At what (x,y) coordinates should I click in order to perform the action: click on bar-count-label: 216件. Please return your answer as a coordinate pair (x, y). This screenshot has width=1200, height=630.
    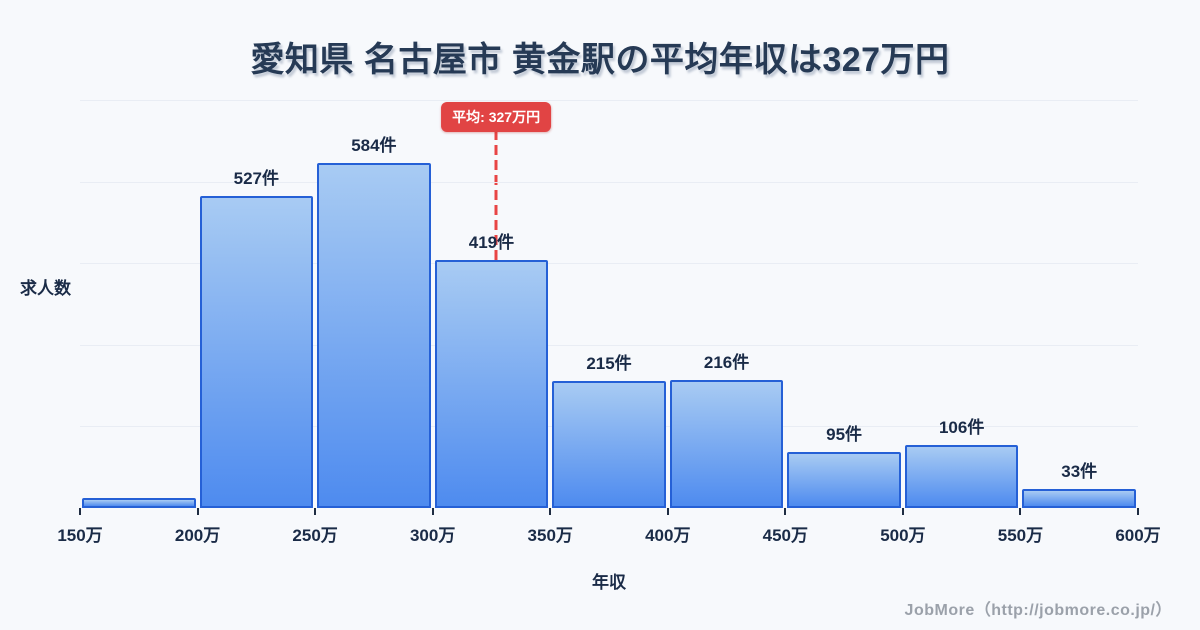
    Looking at the image, I should click on (726, 363).